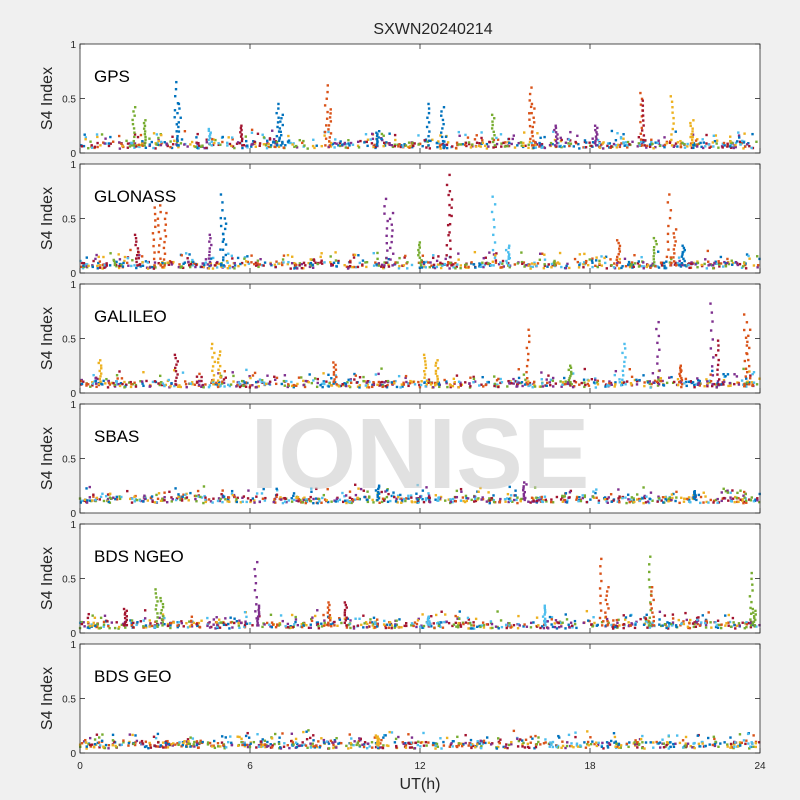  What do you see at coordinates (73, 394) in the screenshot?
I see `y-tick-label: 0` at bounding box center [73, 394].